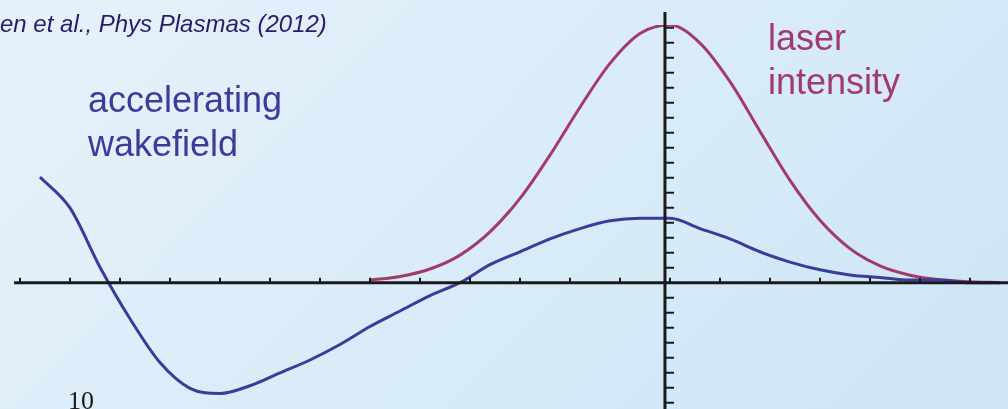  I want to click on annotation: en et al., Phys Plasmas (2012), so click(163, 23).